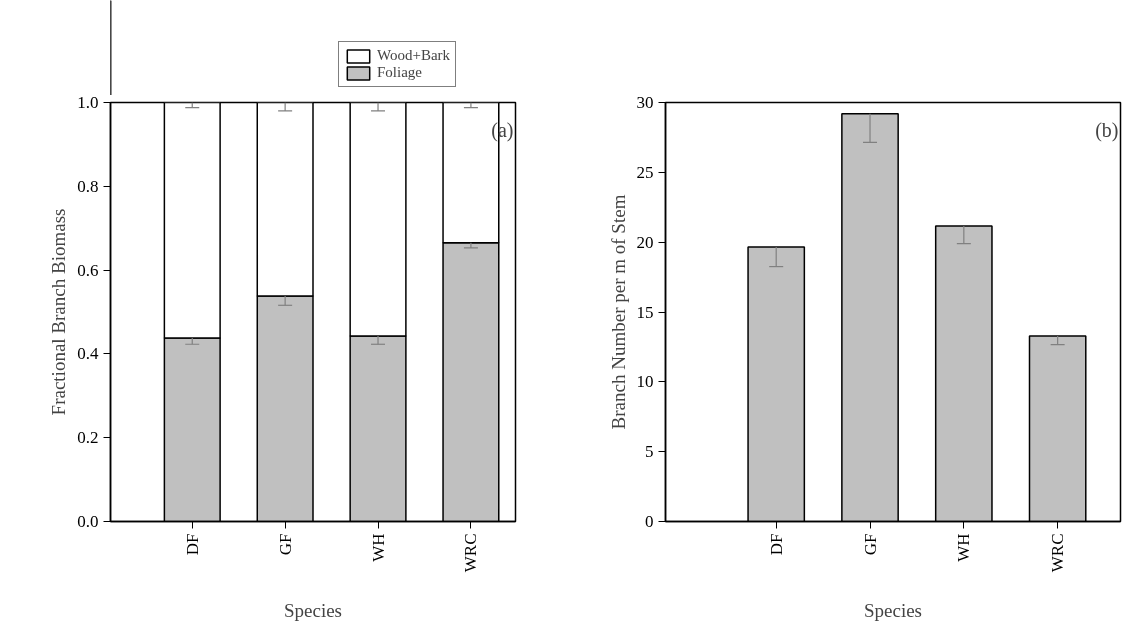 The width and height of the screenshot is (1145, 626). What do you see at coordinates (645, 172) in the screenshot?
I see `y-tick-label: 25` at bounding box center [645, 172].